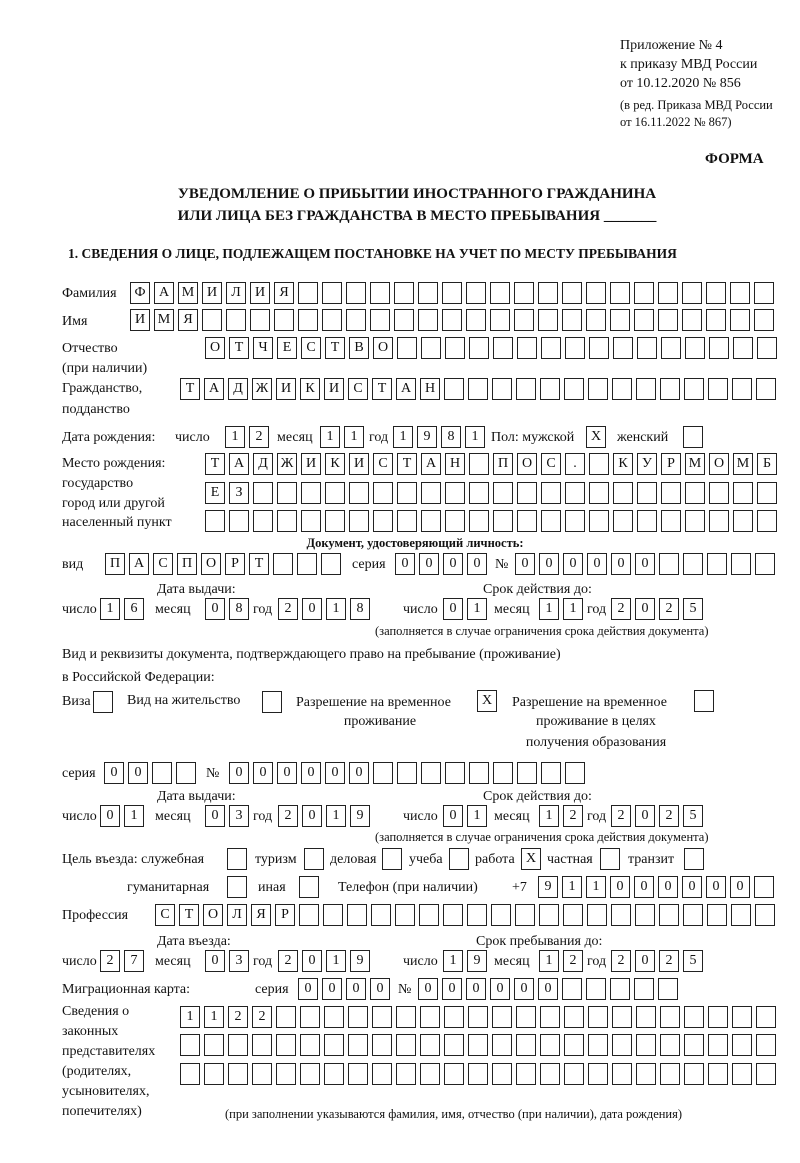 Image resolution: width=800 pixels, height=1163 pixels. What do you see at coordinates (693, 816) in the screenshot?
I see `char-cell: 5` at bounding box center [693, 816].